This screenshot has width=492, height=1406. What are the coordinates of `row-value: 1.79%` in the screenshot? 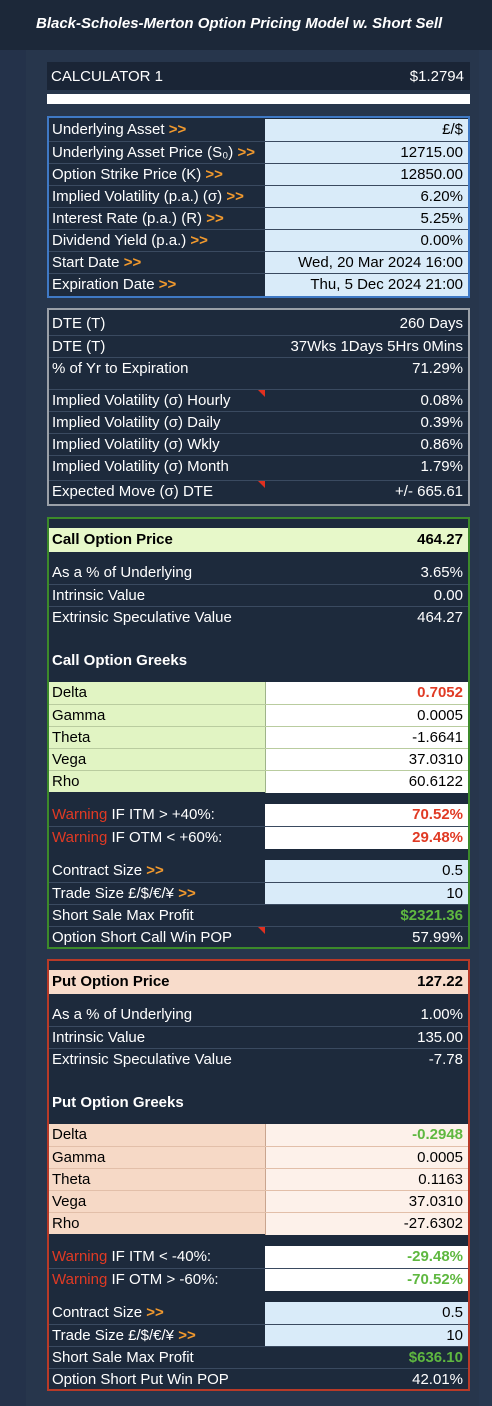 It's located at (441, 466).